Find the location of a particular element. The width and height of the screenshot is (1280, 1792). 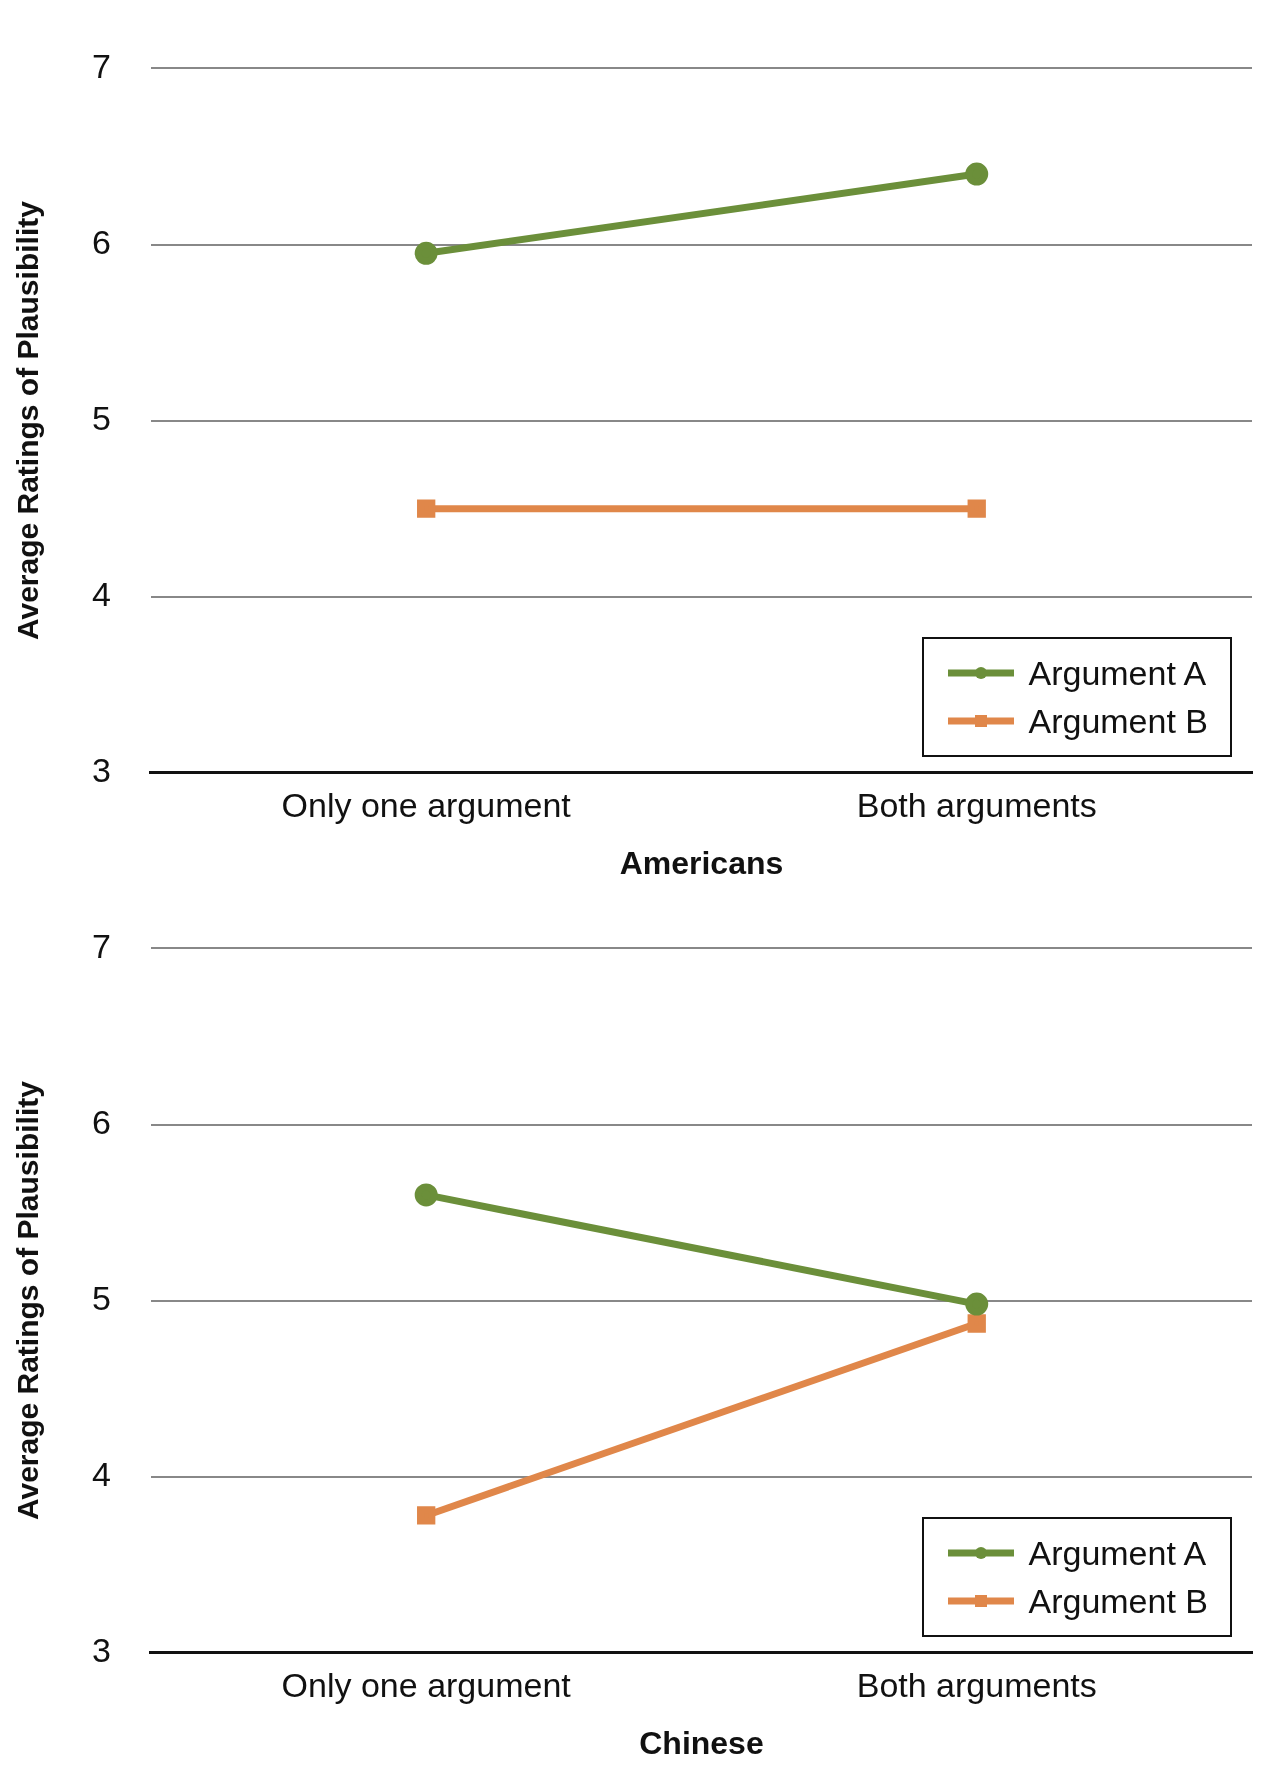

x-axis-title: Chinese is located at coordinates (701, 1742).